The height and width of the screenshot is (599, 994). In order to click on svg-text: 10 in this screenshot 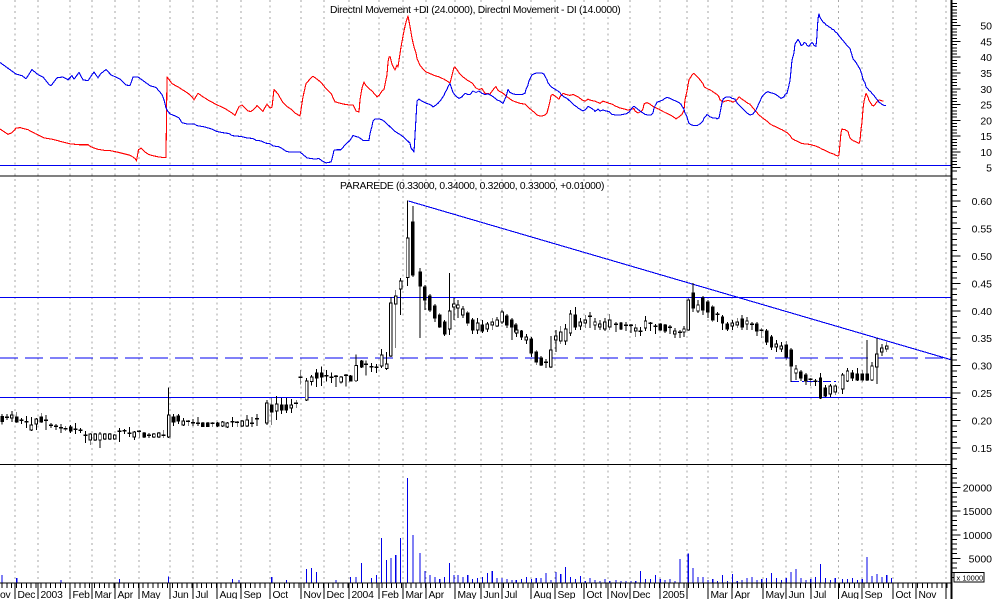, I will do `click(986, 153)`.